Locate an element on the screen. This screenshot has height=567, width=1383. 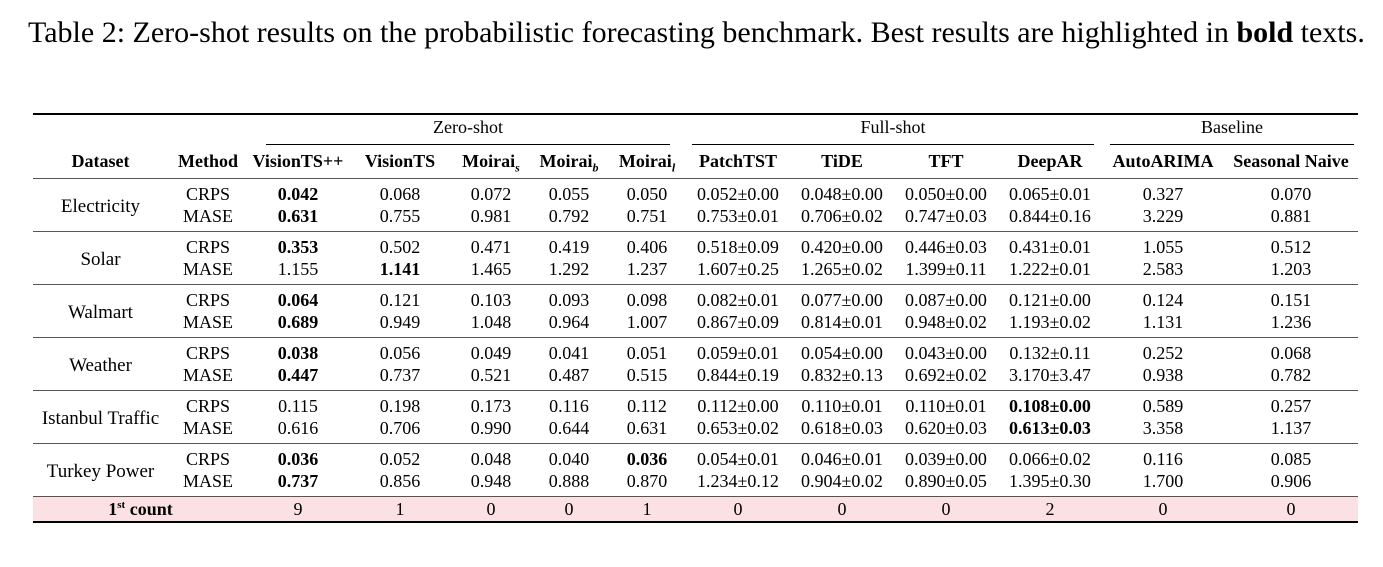
value-cell: 0.616 is located at coordinates (298, 427).